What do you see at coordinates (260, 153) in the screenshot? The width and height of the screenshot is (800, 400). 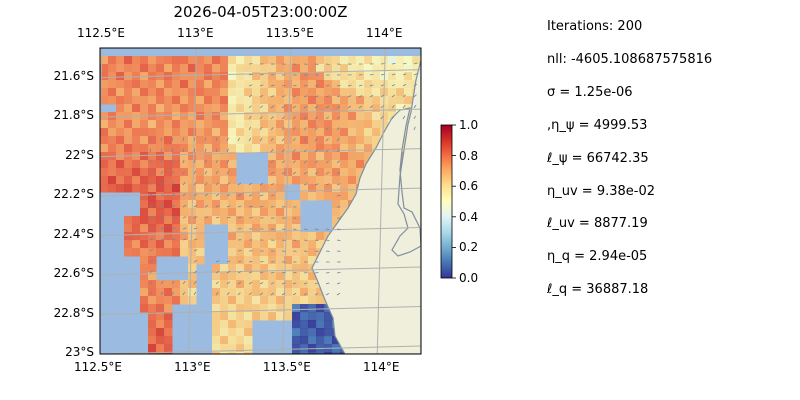 I see `parallel-line` at bounding box center [260, 153].